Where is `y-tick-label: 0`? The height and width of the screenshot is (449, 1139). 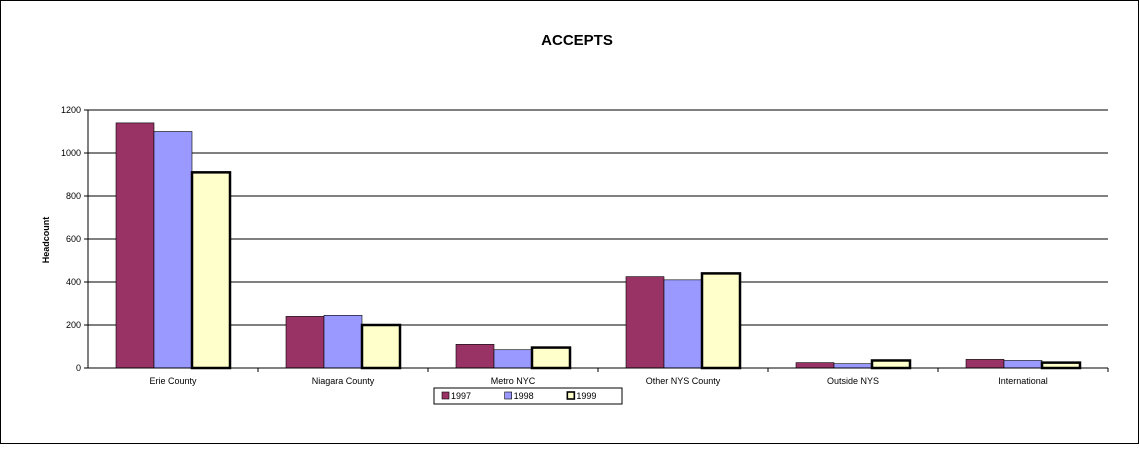 y-tick-label: 0 is located at coordinates (78, 368).